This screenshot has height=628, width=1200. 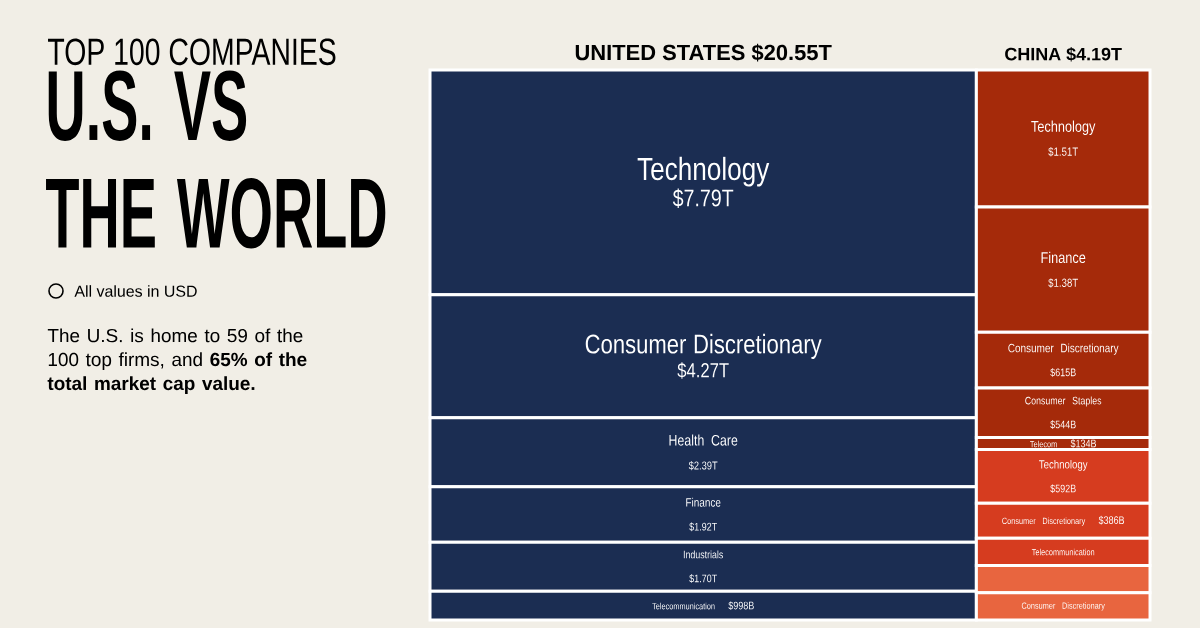 I want to click on text: The U.S. is home to 59 of the 100 top firms, and 65% of the total market cap value., so click(x=177, y=361).